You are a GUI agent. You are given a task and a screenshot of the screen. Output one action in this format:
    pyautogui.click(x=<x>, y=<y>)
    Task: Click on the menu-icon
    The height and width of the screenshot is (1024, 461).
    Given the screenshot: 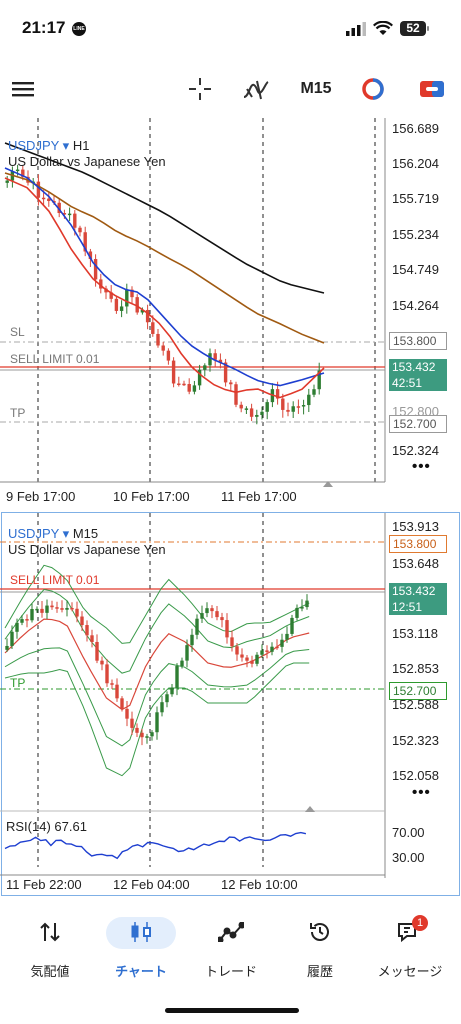 What is the action you would take?
    pyautogui.click(x=23, y=89)
    